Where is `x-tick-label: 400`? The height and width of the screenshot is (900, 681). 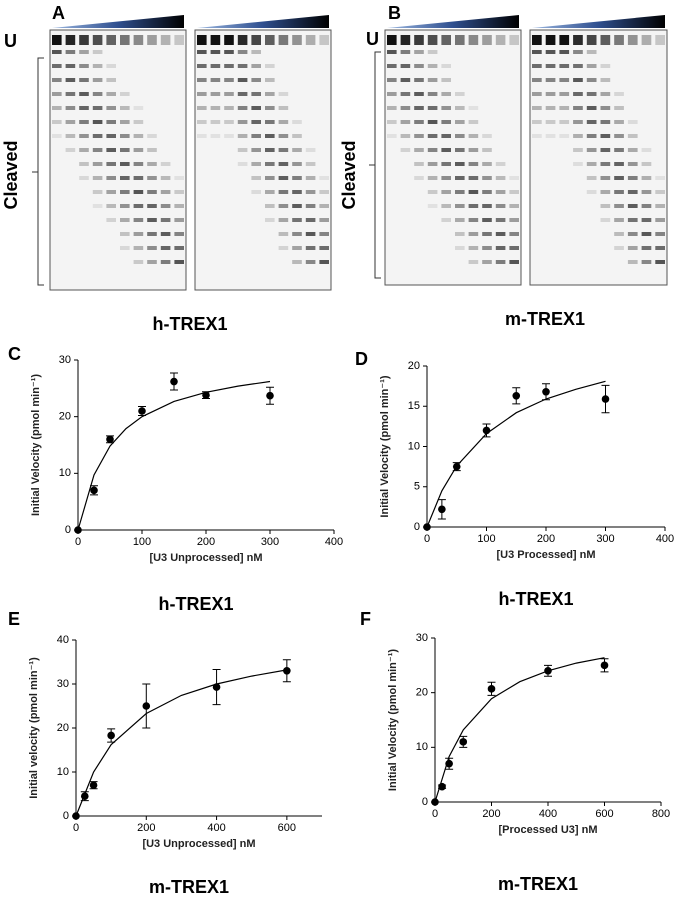 x-tick-label: 400 is located at coordinates (216, 828).